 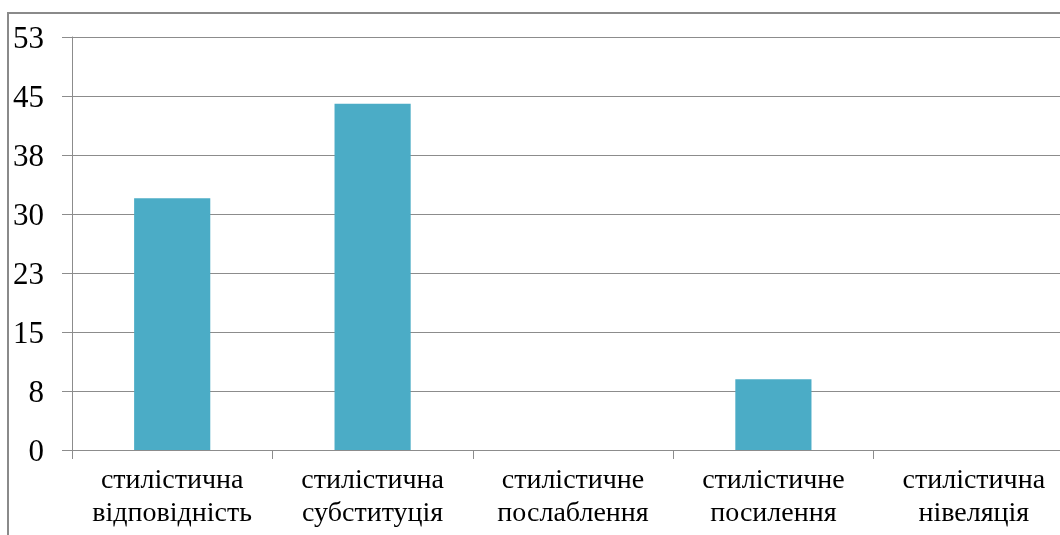 I want to click on y-tick-label: 45, so click(x=28, y=96).